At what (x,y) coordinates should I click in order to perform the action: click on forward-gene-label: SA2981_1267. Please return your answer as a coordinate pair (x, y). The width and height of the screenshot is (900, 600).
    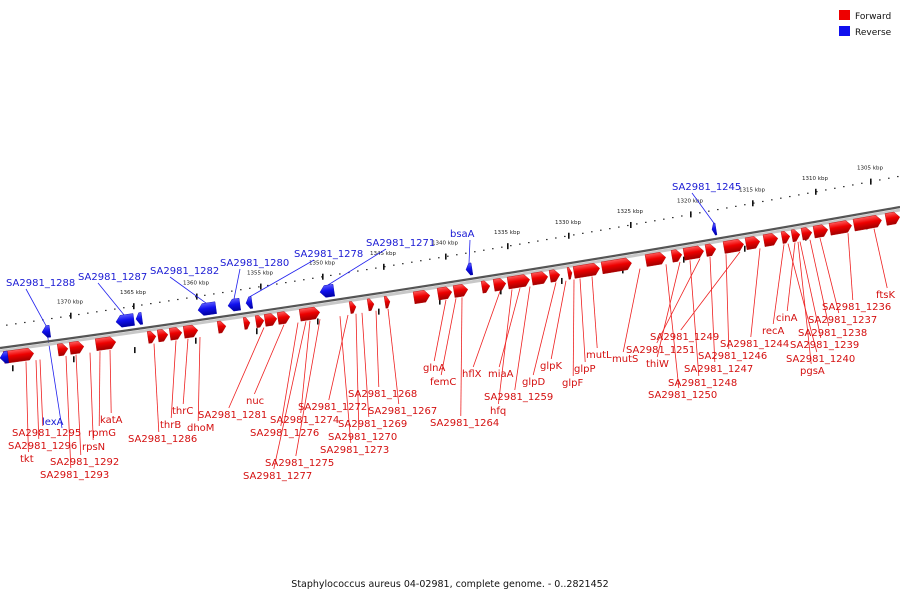
    Looking at the image, I should click on (402, 411).